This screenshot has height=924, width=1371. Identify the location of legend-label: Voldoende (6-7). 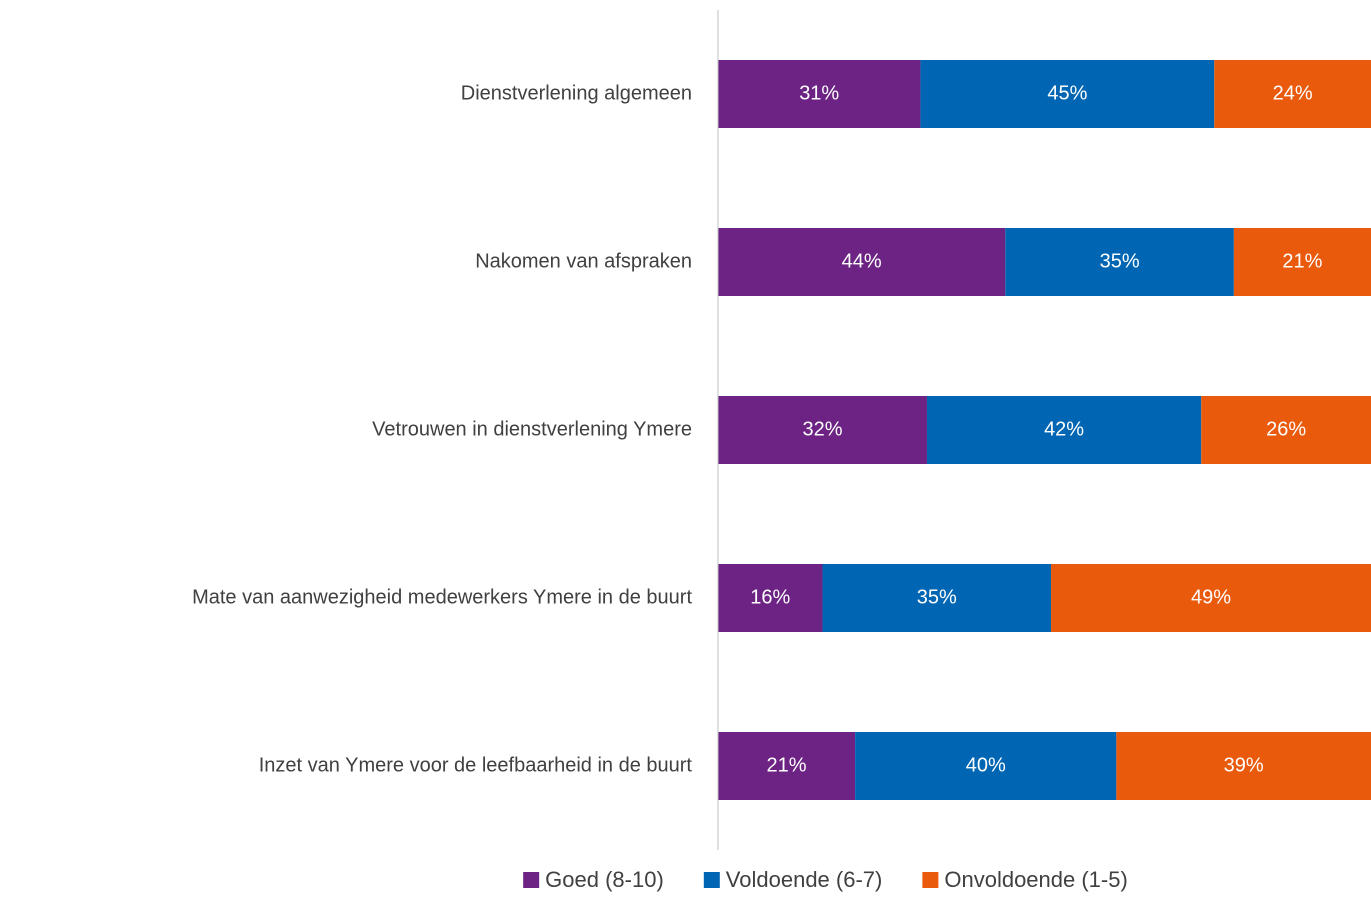
(804, 879).